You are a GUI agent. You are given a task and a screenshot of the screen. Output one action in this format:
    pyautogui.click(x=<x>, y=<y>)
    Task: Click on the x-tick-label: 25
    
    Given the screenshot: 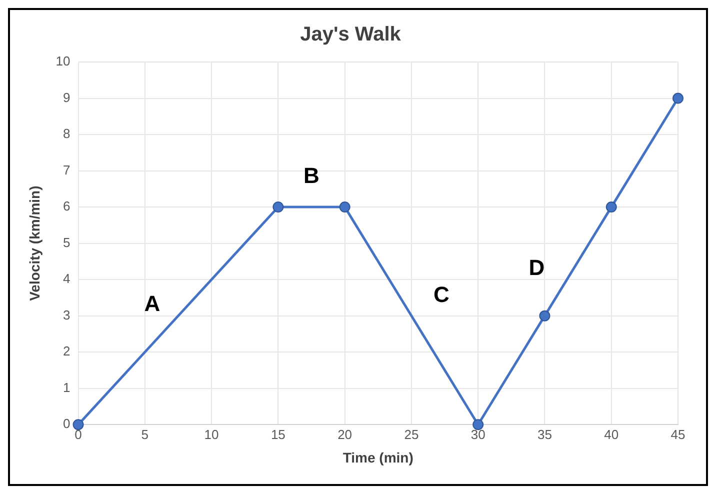 What is the action you would take?
    pyautogui.click(x=411, y=434)
    